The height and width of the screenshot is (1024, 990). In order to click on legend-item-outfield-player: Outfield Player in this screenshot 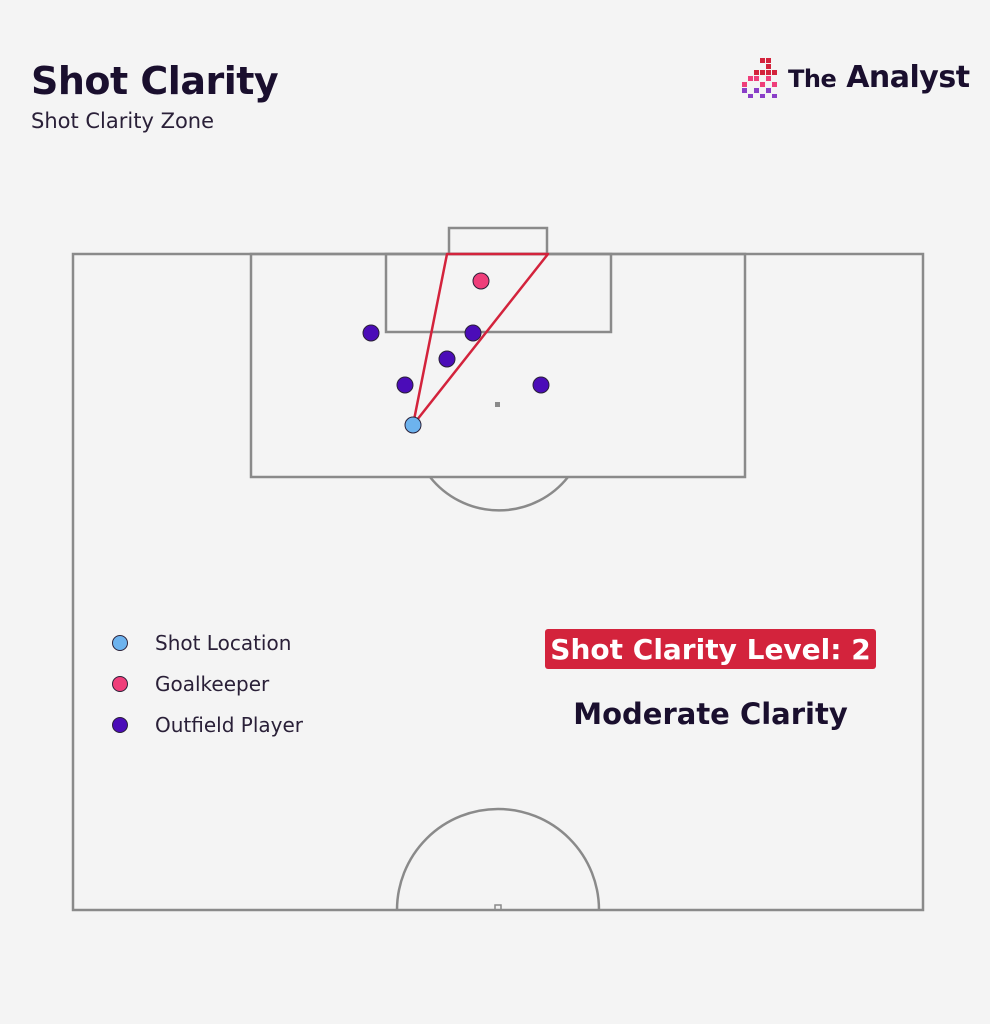, I will do `click(207, 724)`.